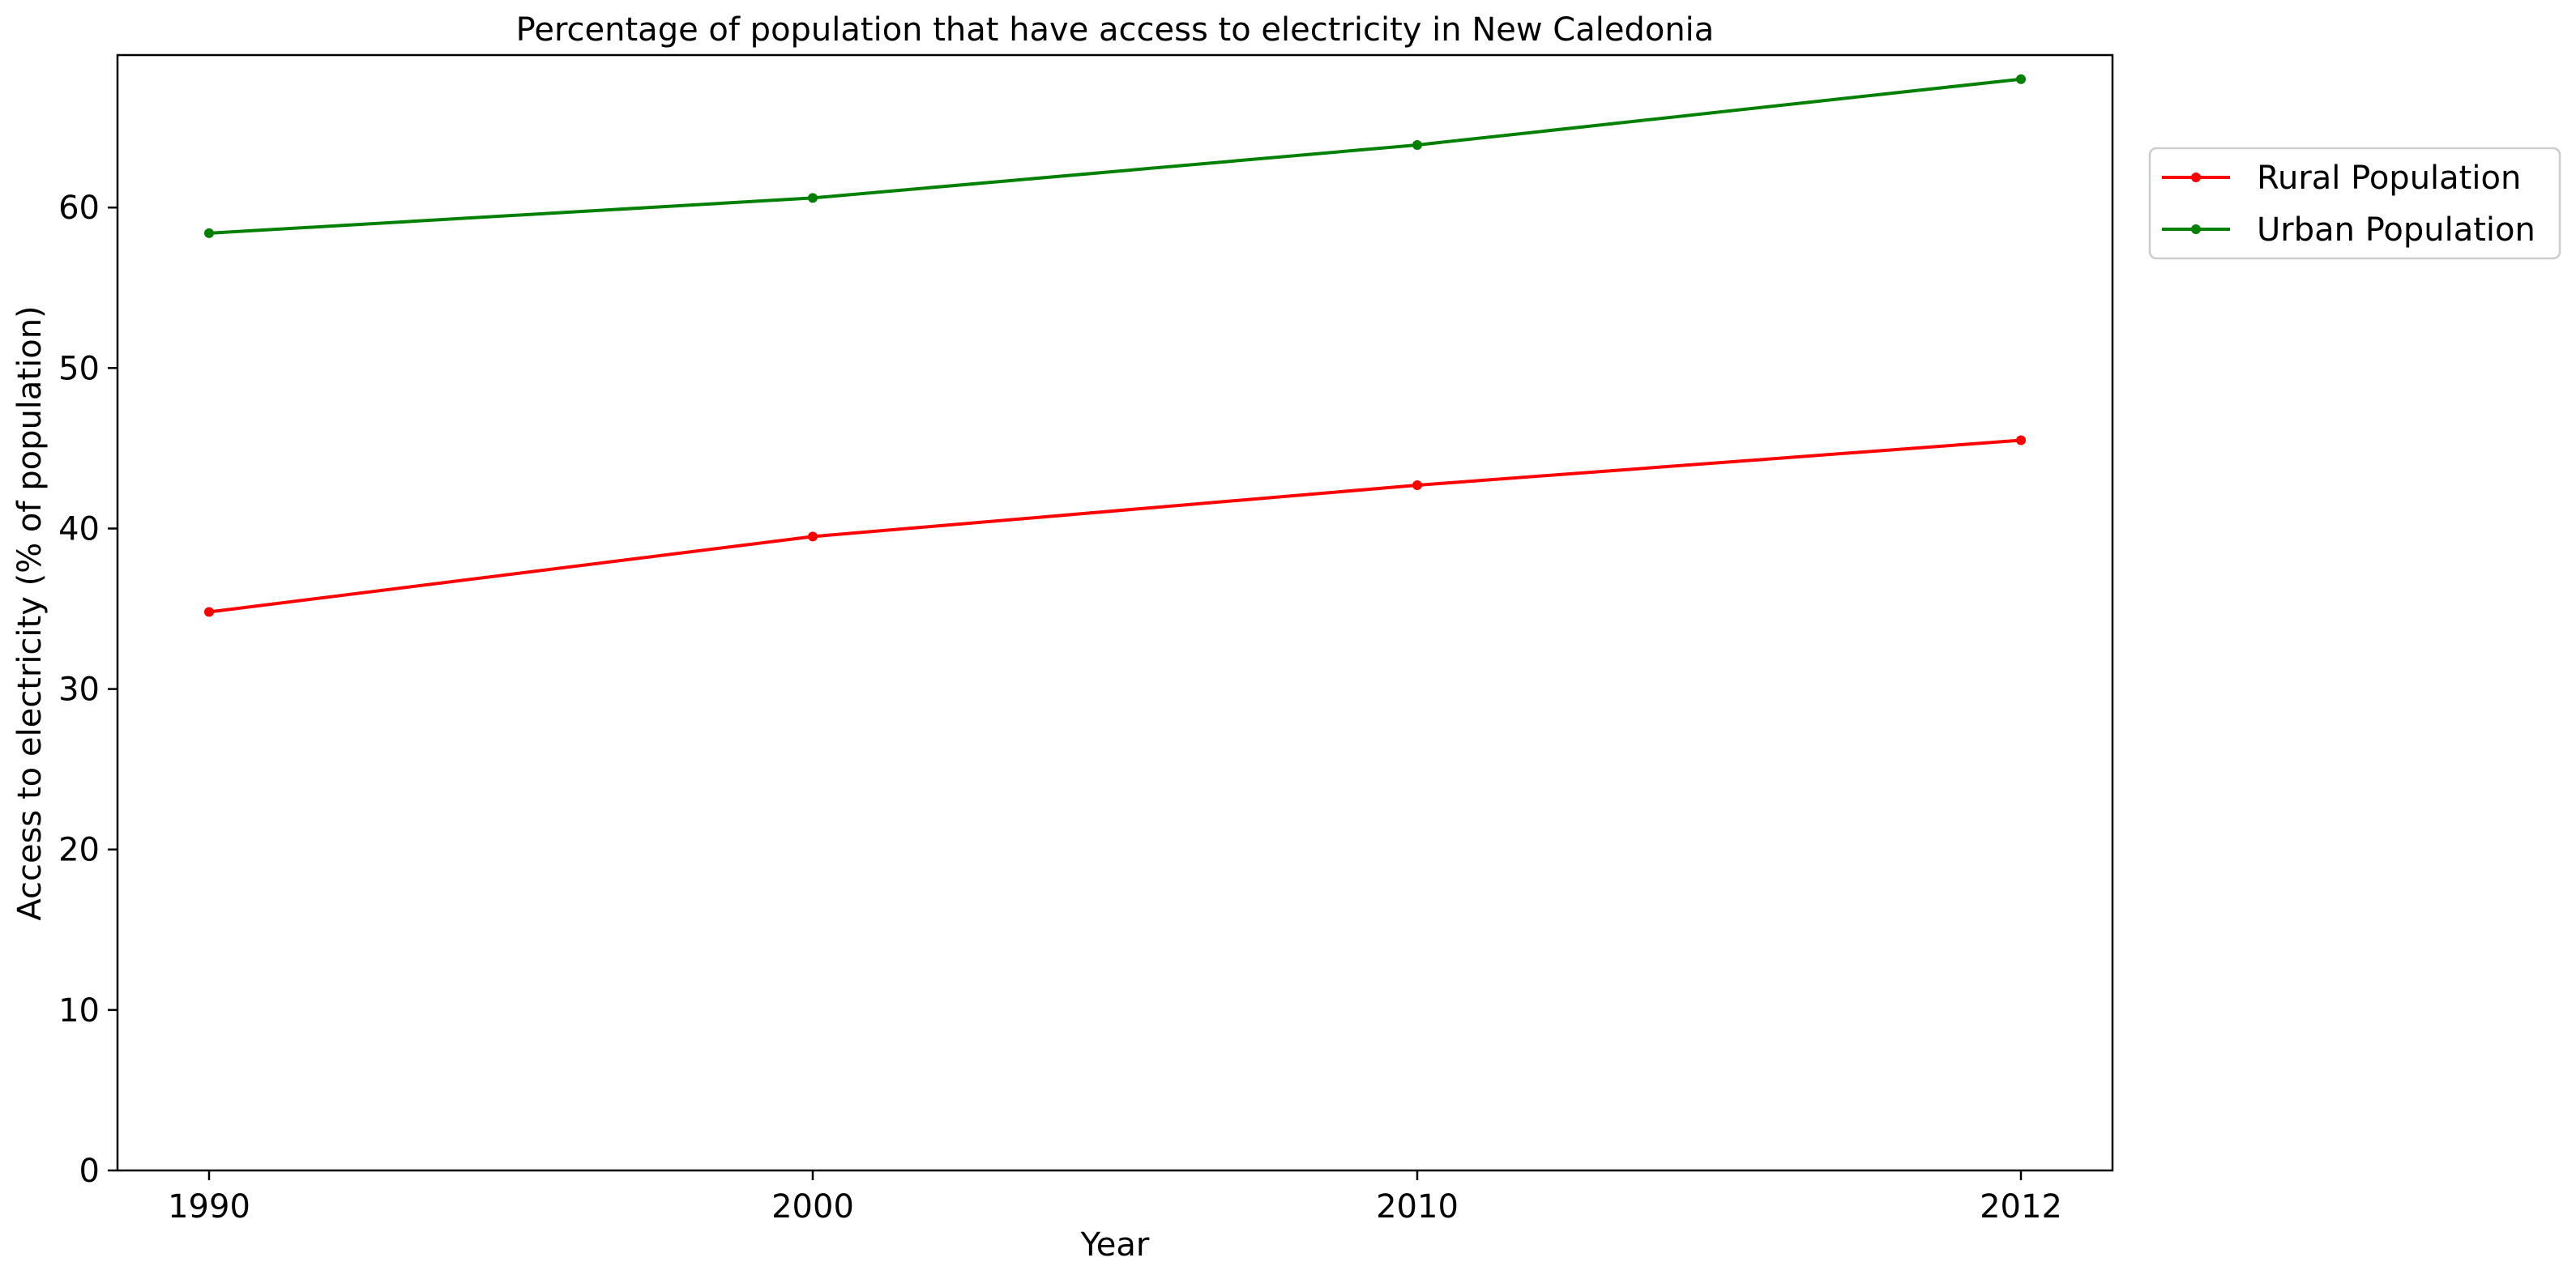  I want to click on x-tick-label: 2010, so click(1417, 1207).